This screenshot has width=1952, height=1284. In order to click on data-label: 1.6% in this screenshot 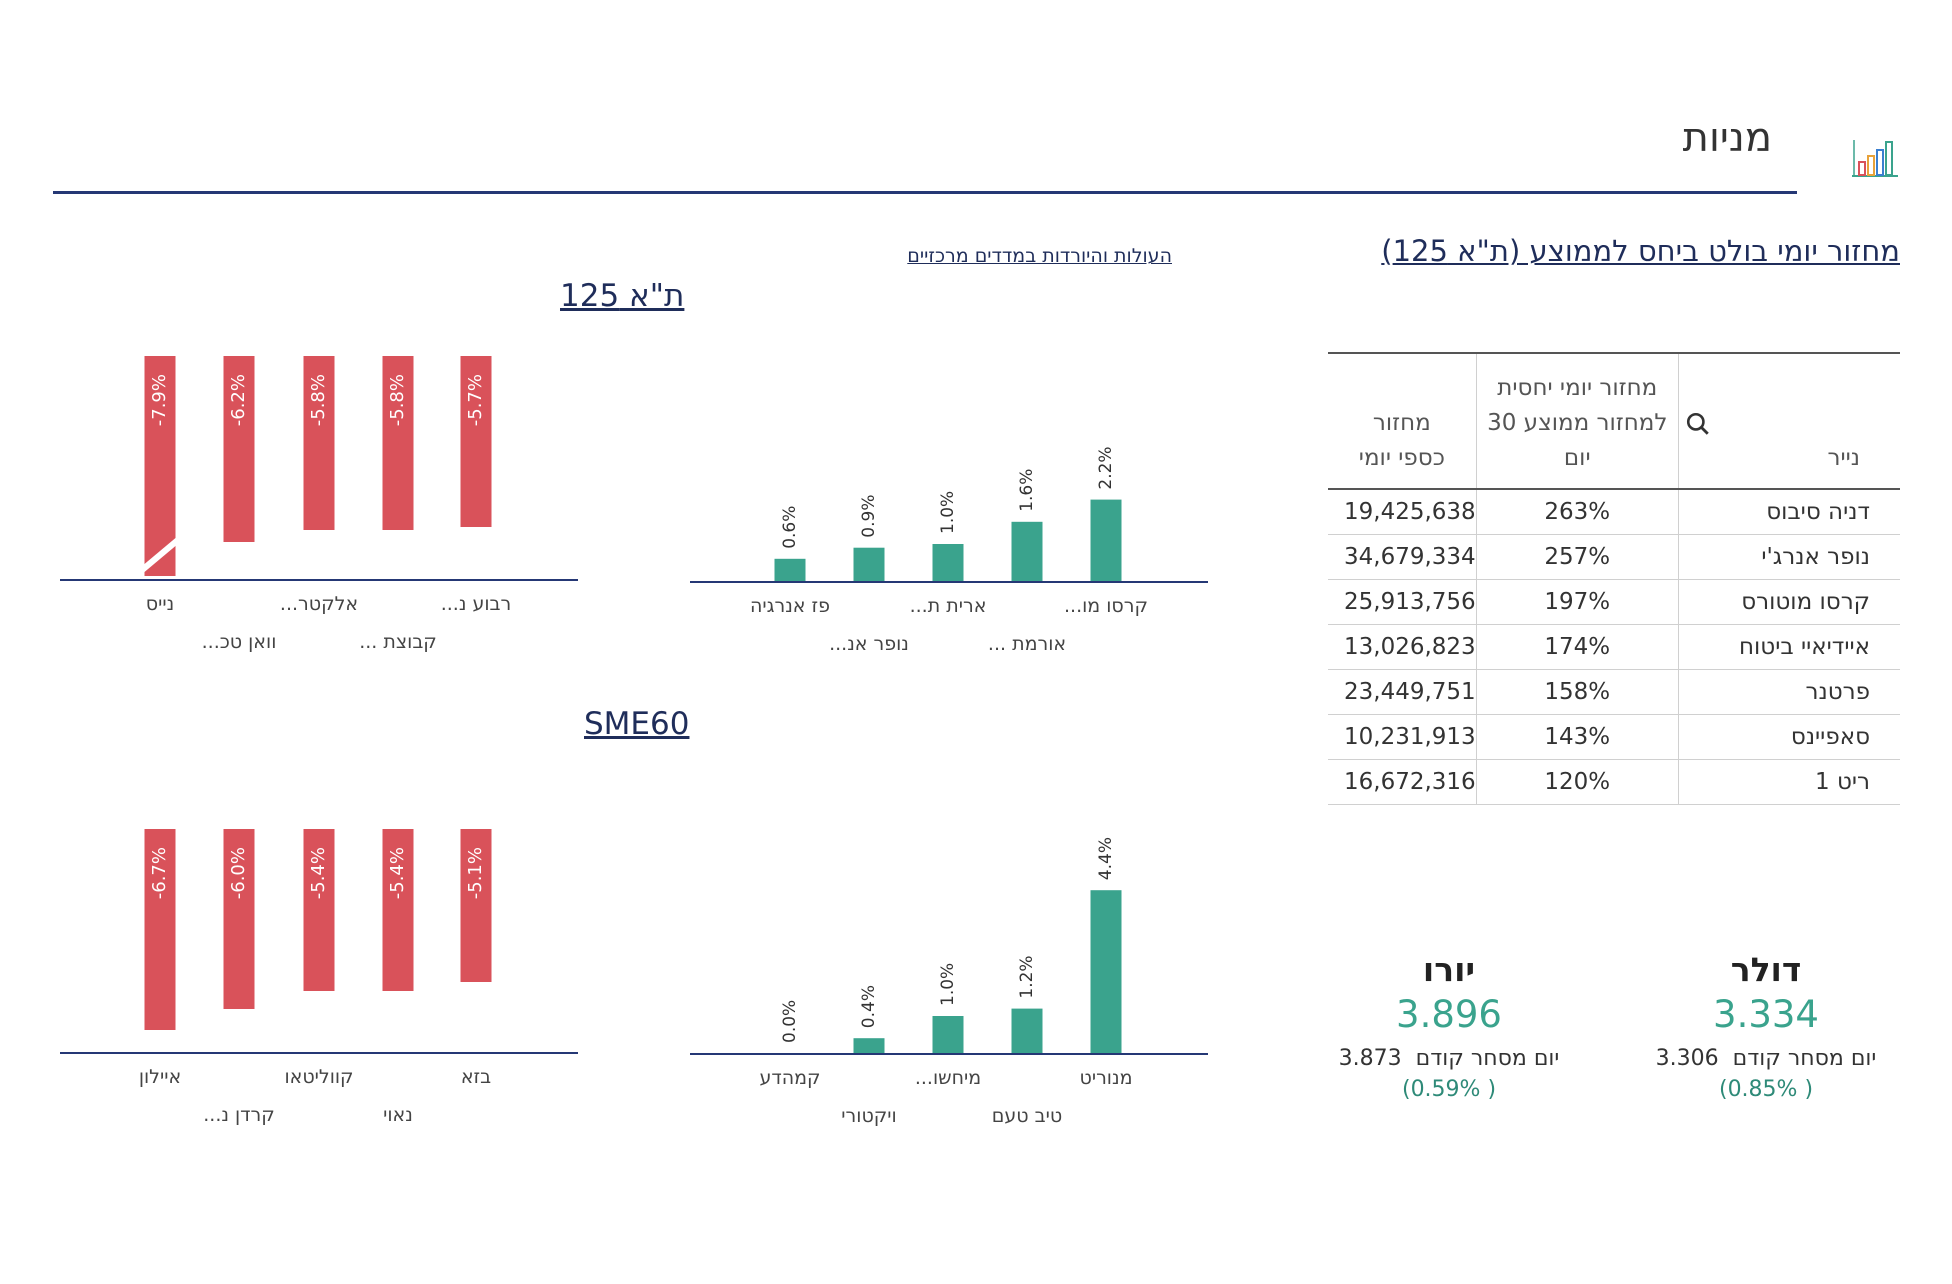, I will do `click(1027, 490)`.